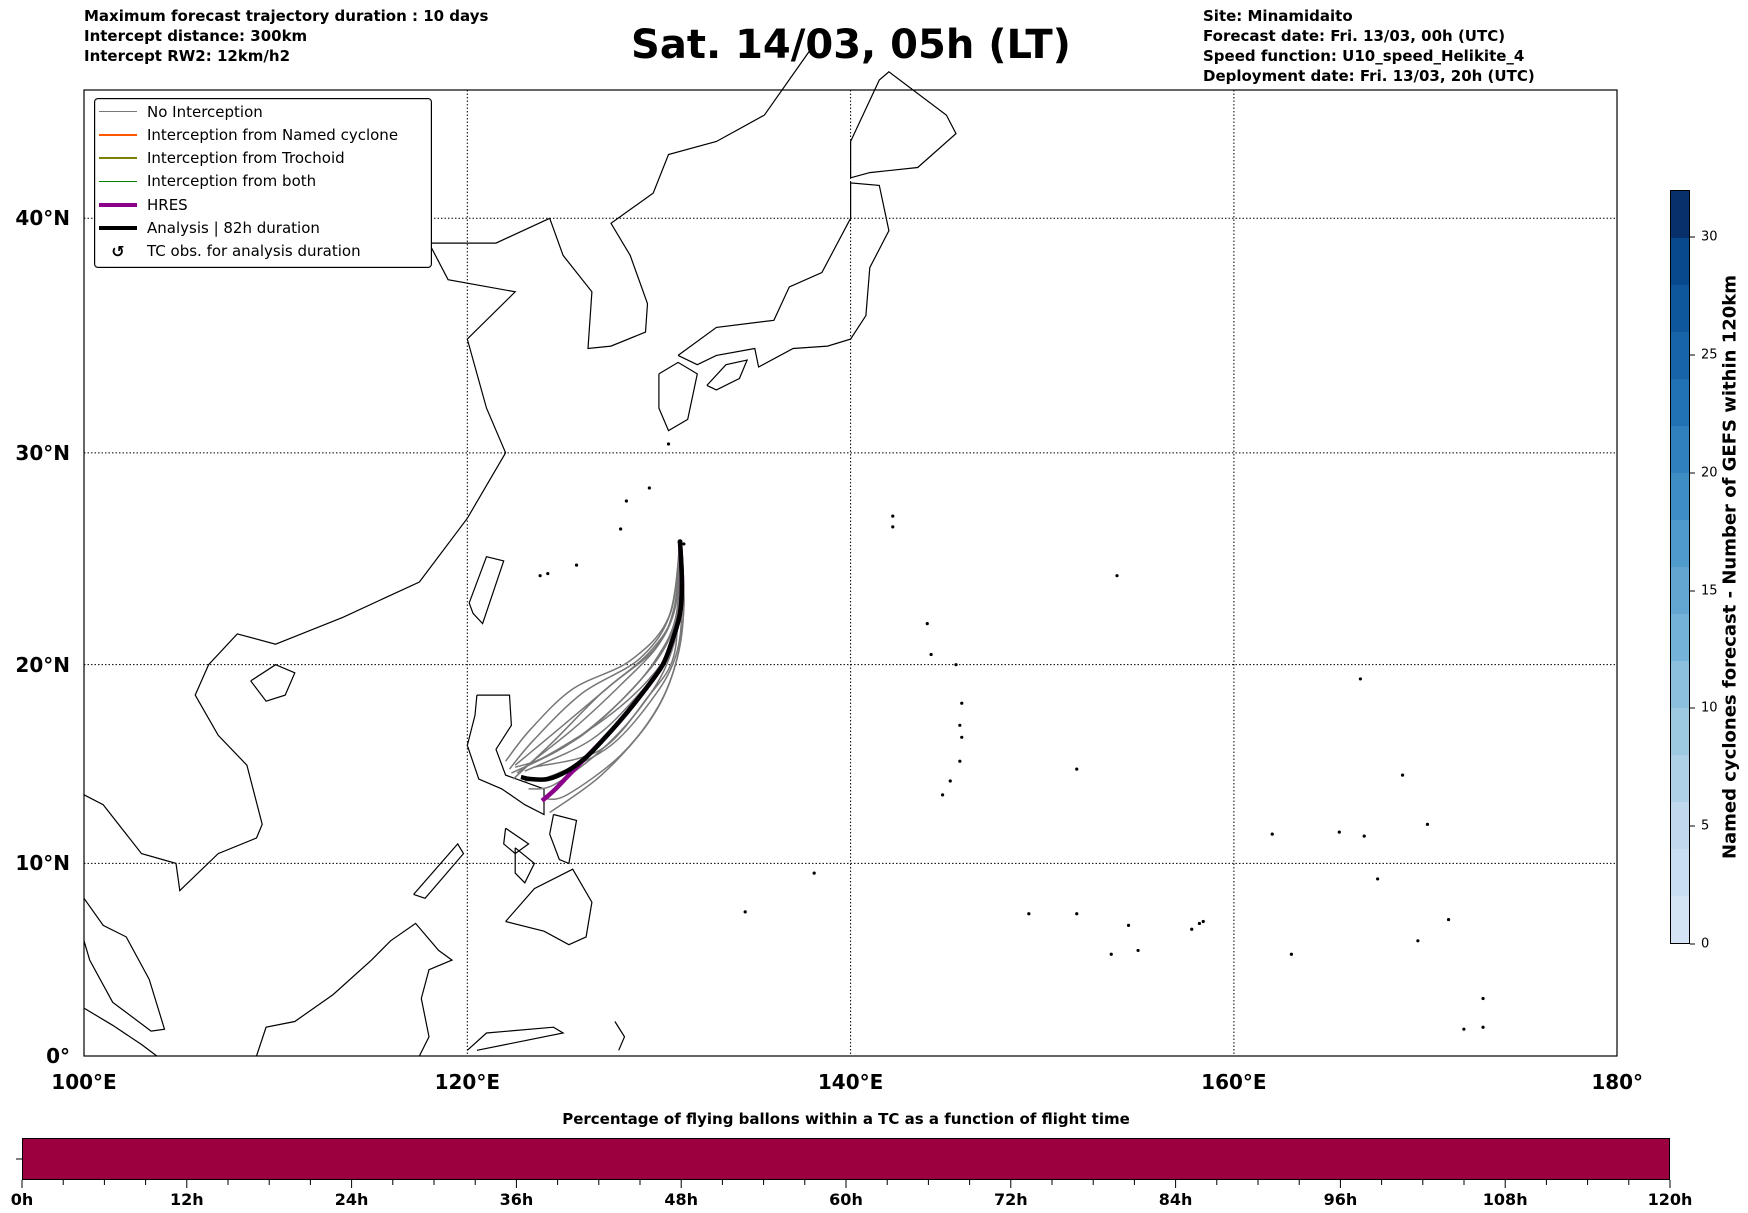 The image size is (1748, 1213). What do you see at coordinates (1505, 1199) in the screenshot?
I see `timeline-label: 108h` at bounding box center [1505, 1199].